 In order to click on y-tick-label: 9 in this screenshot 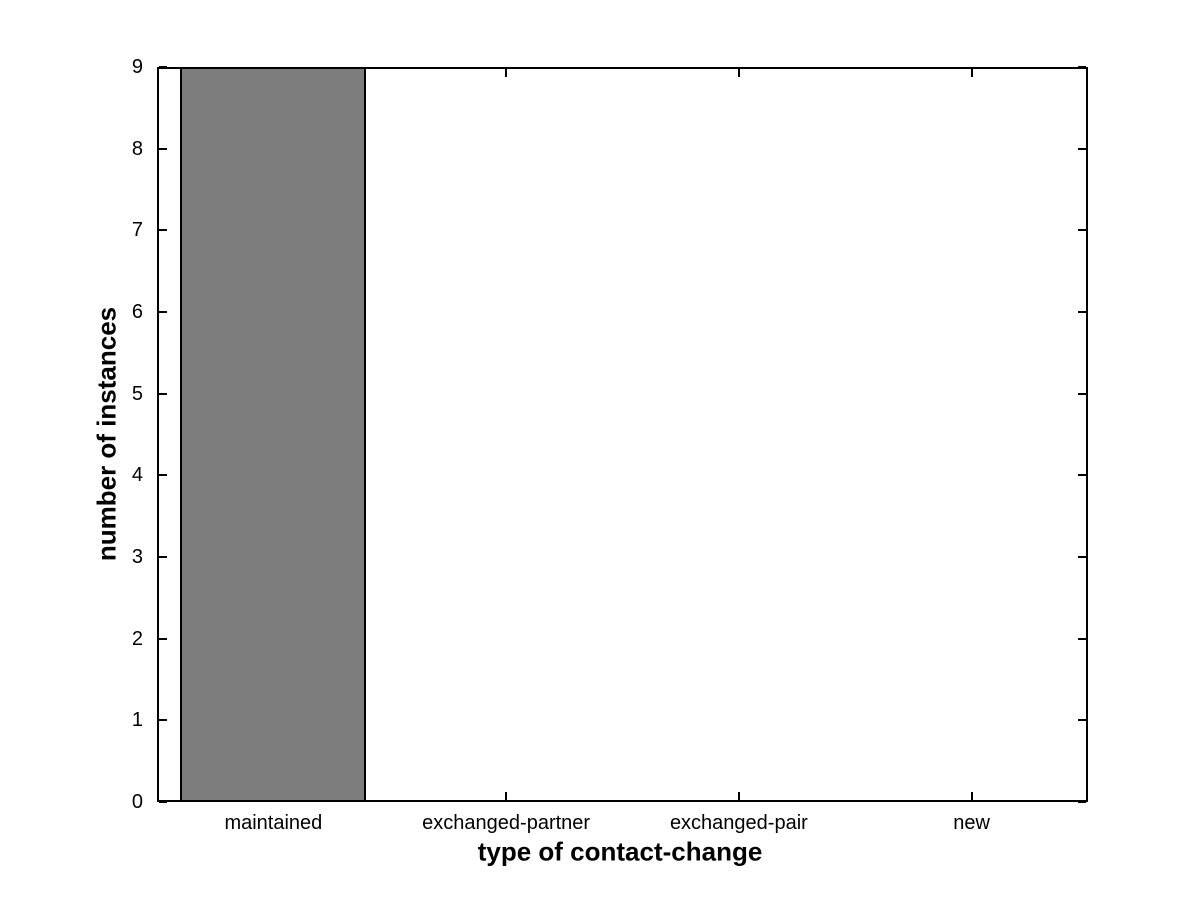, I will do `click(137, 67)`.